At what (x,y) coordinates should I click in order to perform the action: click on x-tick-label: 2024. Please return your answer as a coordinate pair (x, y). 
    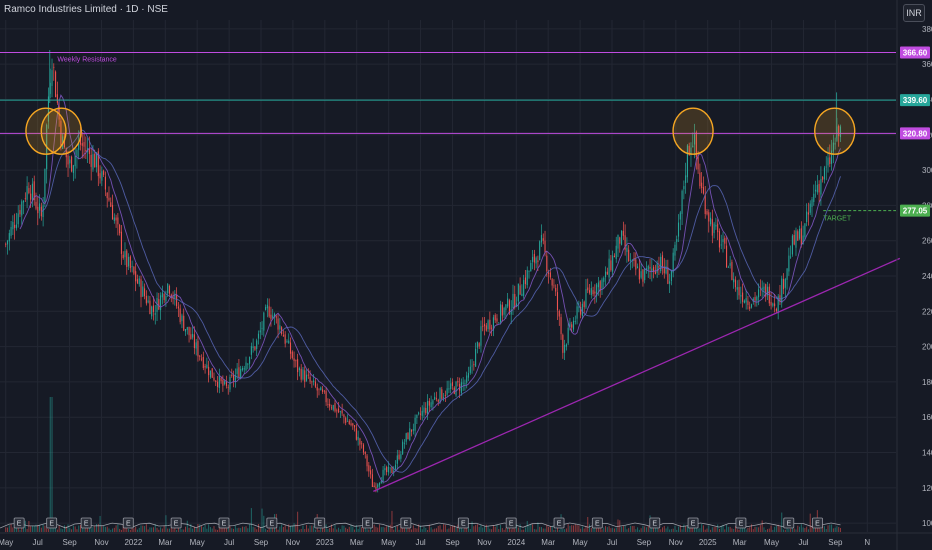
    Looking at the image, I should click on (516, 542).